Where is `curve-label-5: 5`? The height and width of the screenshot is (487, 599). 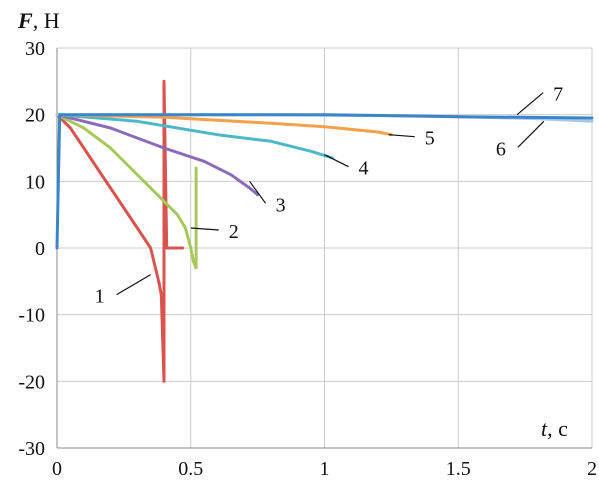 curve-label-5: 5 is located at coordinates (430, 139).